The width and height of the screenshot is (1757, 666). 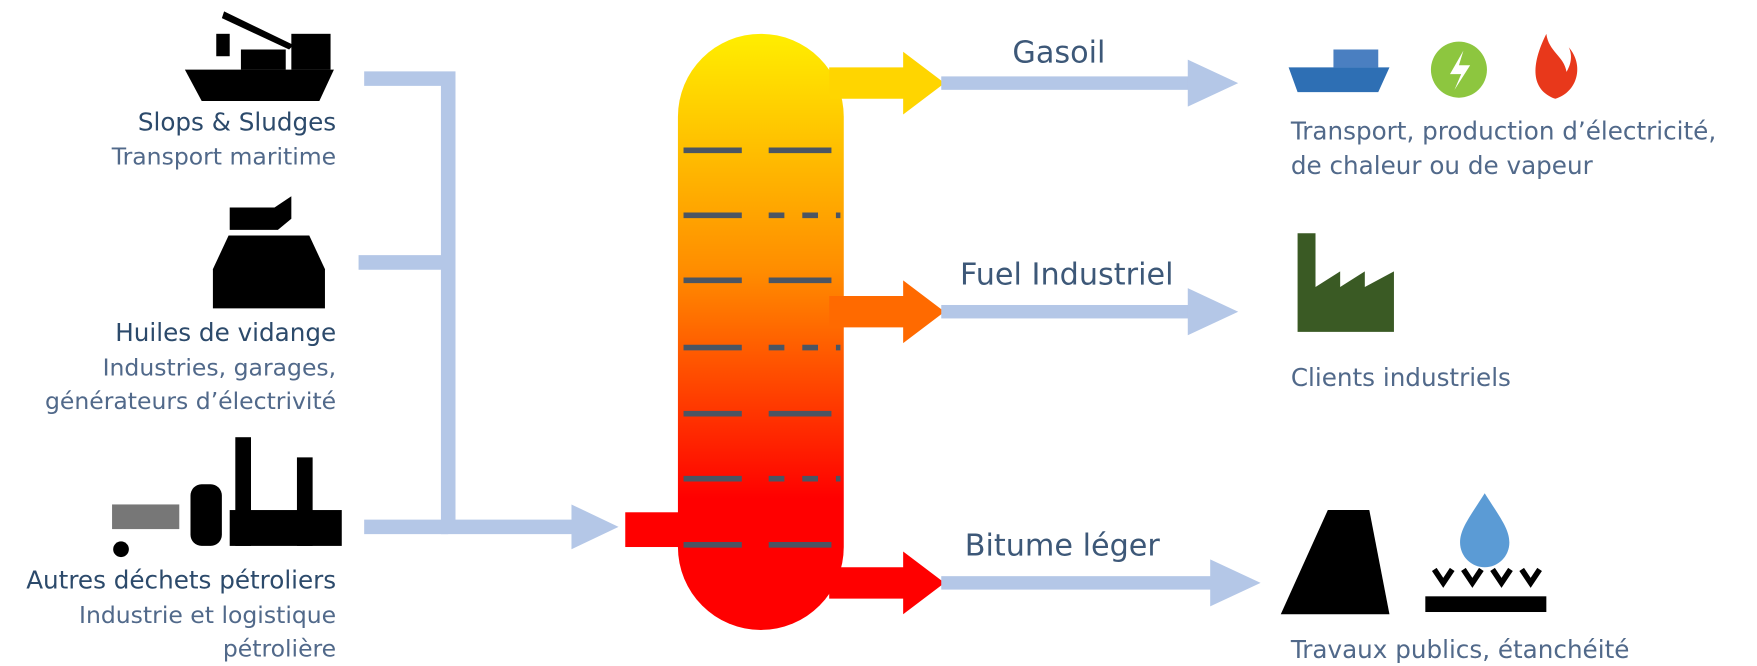 I want to click on collector, so click(x=468, y=303).